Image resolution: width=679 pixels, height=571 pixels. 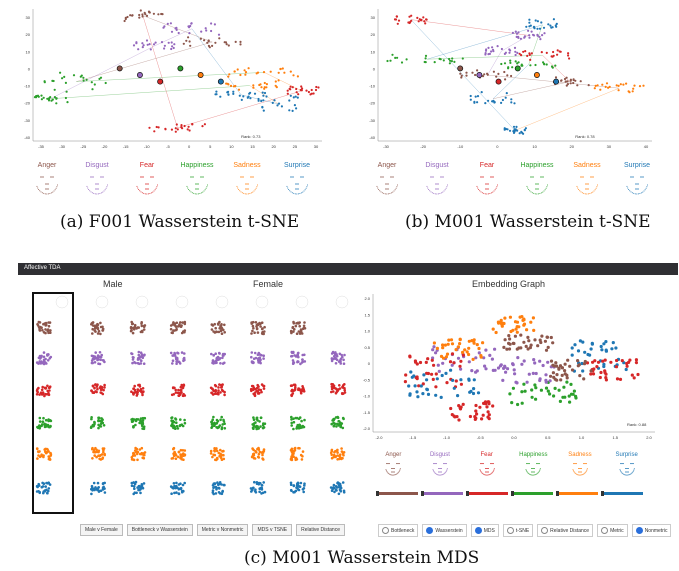 What do you see at coordinates (444, 530) in the screenshot?
I see `radio-option: Wasserstein` at bounding box center [444, 530].